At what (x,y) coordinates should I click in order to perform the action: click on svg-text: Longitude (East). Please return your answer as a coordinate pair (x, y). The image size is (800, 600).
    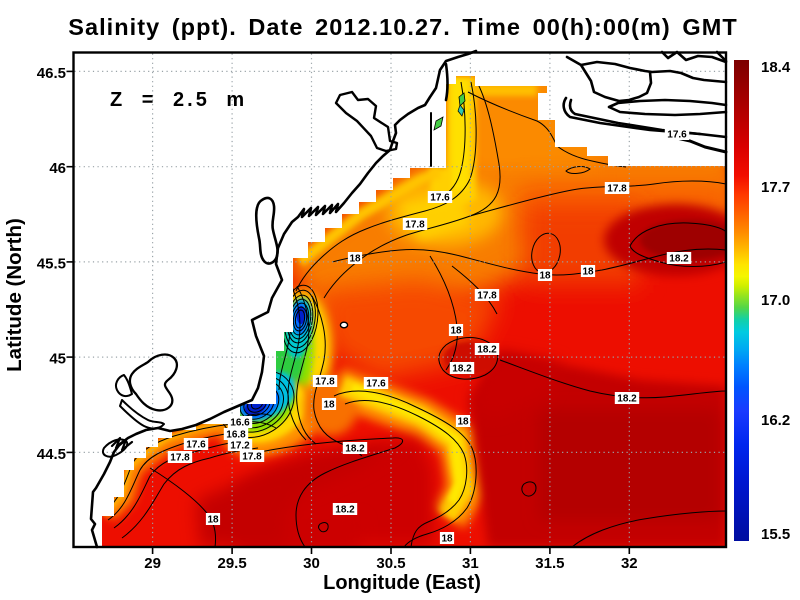
    Looking at the image, I should click on (402, 583).